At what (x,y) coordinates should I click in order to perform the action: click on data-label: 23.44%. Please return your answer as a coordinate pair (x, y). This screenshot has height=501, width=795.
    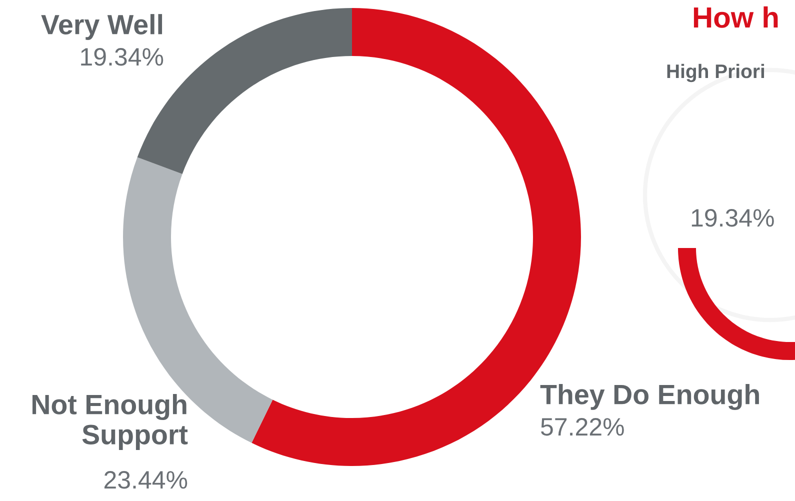
    Looking at the image, I should click on (146, 480).